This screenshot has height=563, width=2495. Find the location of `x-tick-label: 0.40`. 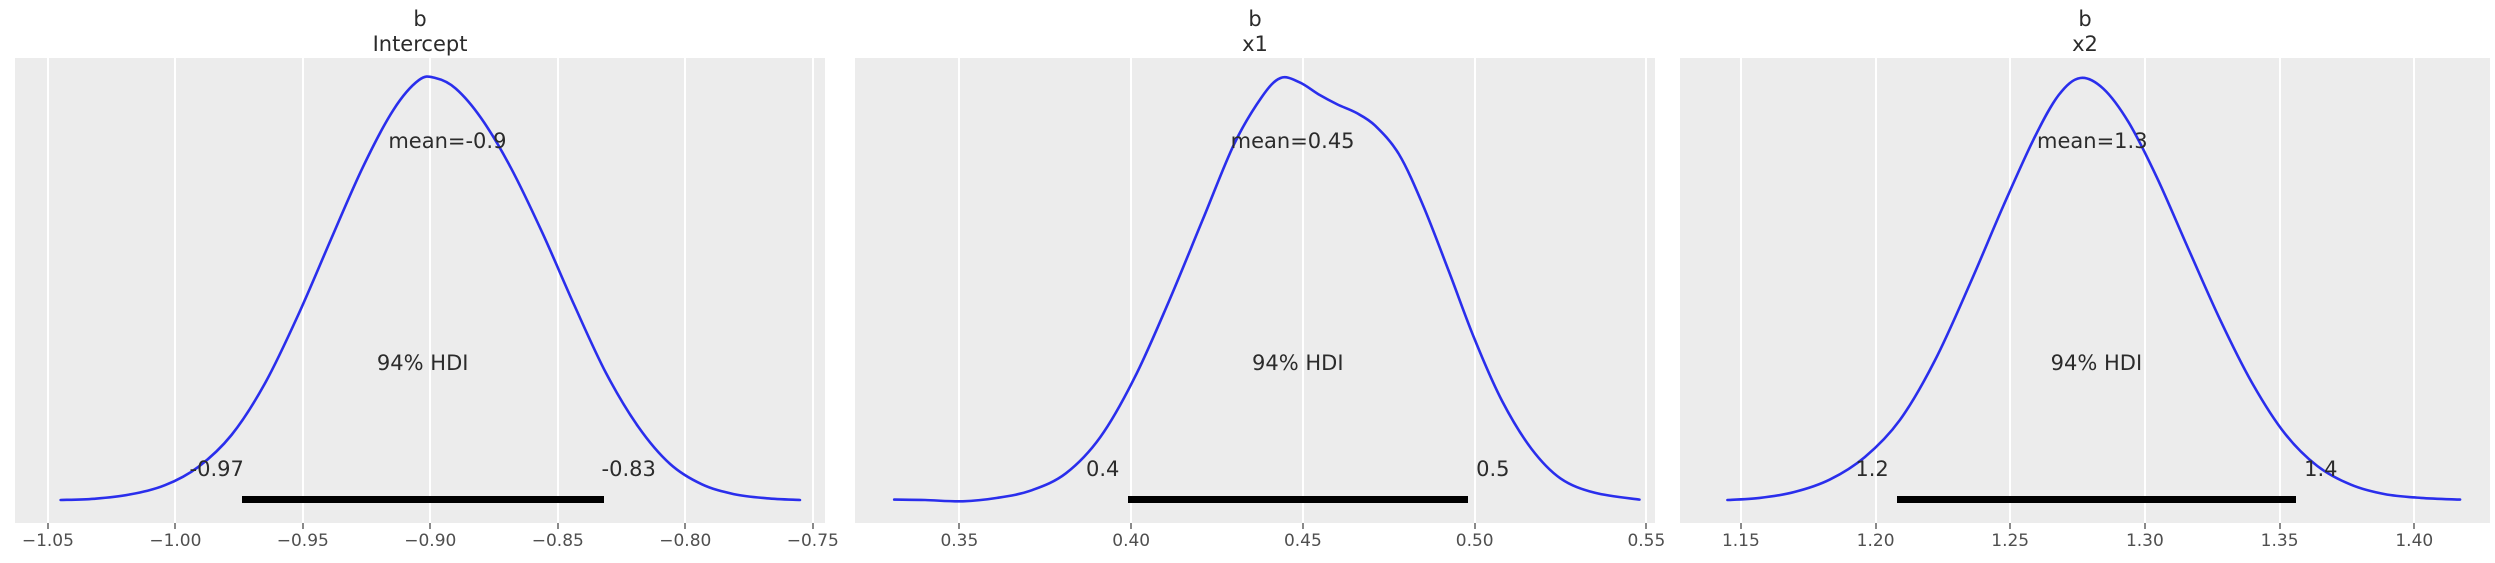

x-tick-label: 0.40 is located at coordinates (1131, 541).